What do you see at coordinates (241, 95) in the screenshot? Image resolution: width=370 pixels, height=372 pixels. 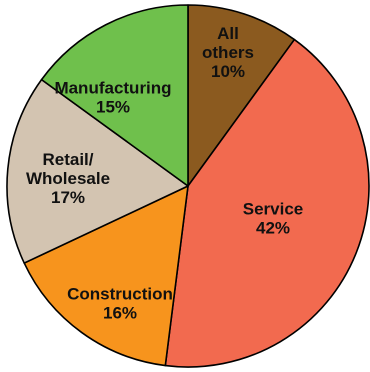 I see `pie-slice-all-others` at bounding box center [241, 95].